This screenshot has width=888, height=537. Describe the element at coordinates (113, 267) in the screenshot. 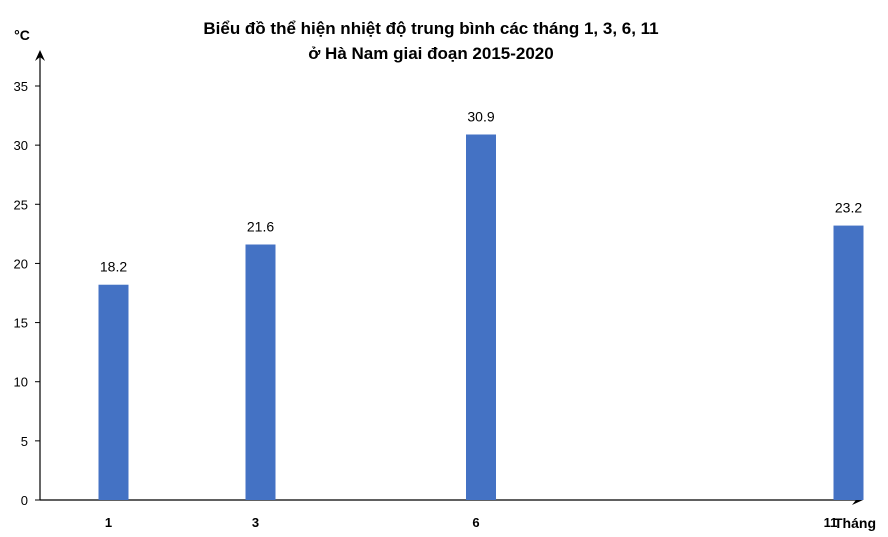

I see `data-label: 18.2` at that location.